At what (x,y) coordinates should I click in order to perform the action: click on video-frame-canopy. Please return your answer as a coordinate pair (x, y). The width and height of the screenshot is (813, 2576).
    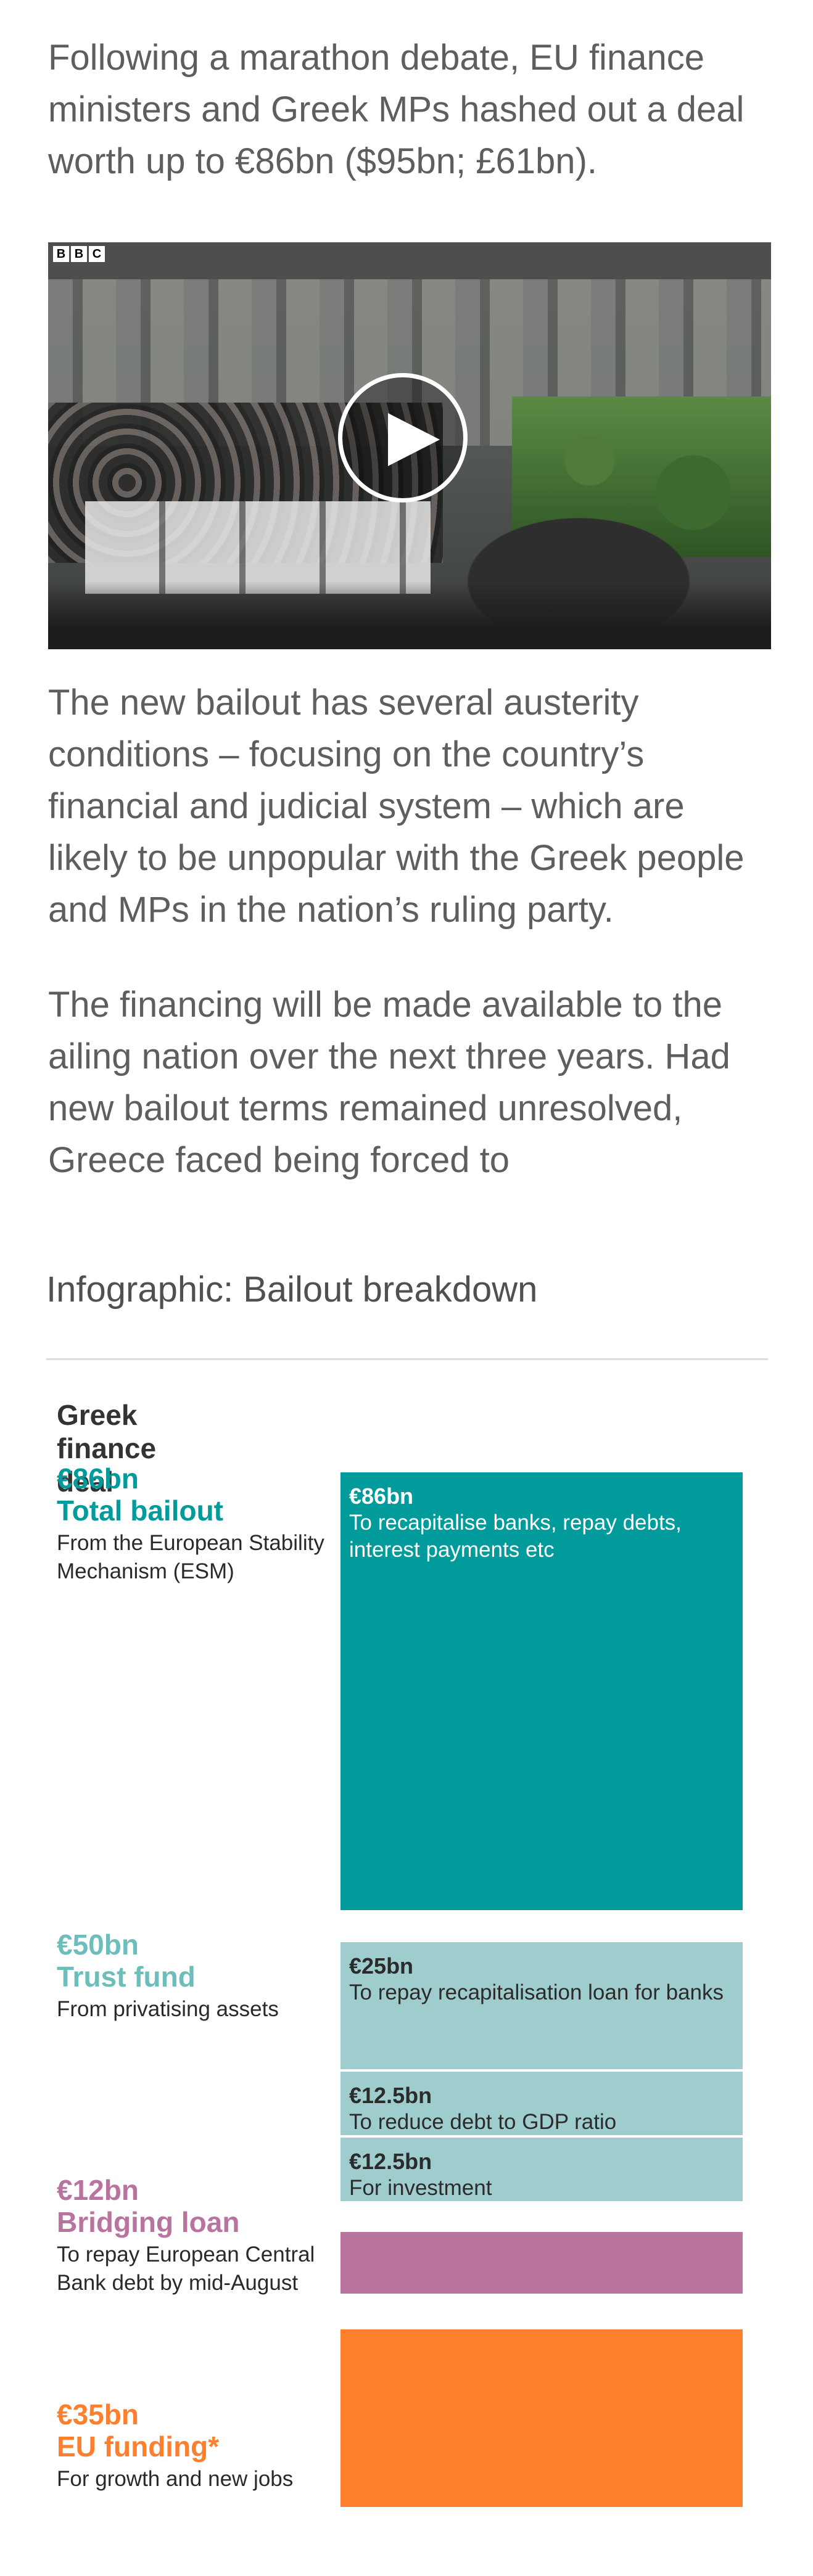
    Looking at the image, I should click on (409, 260).